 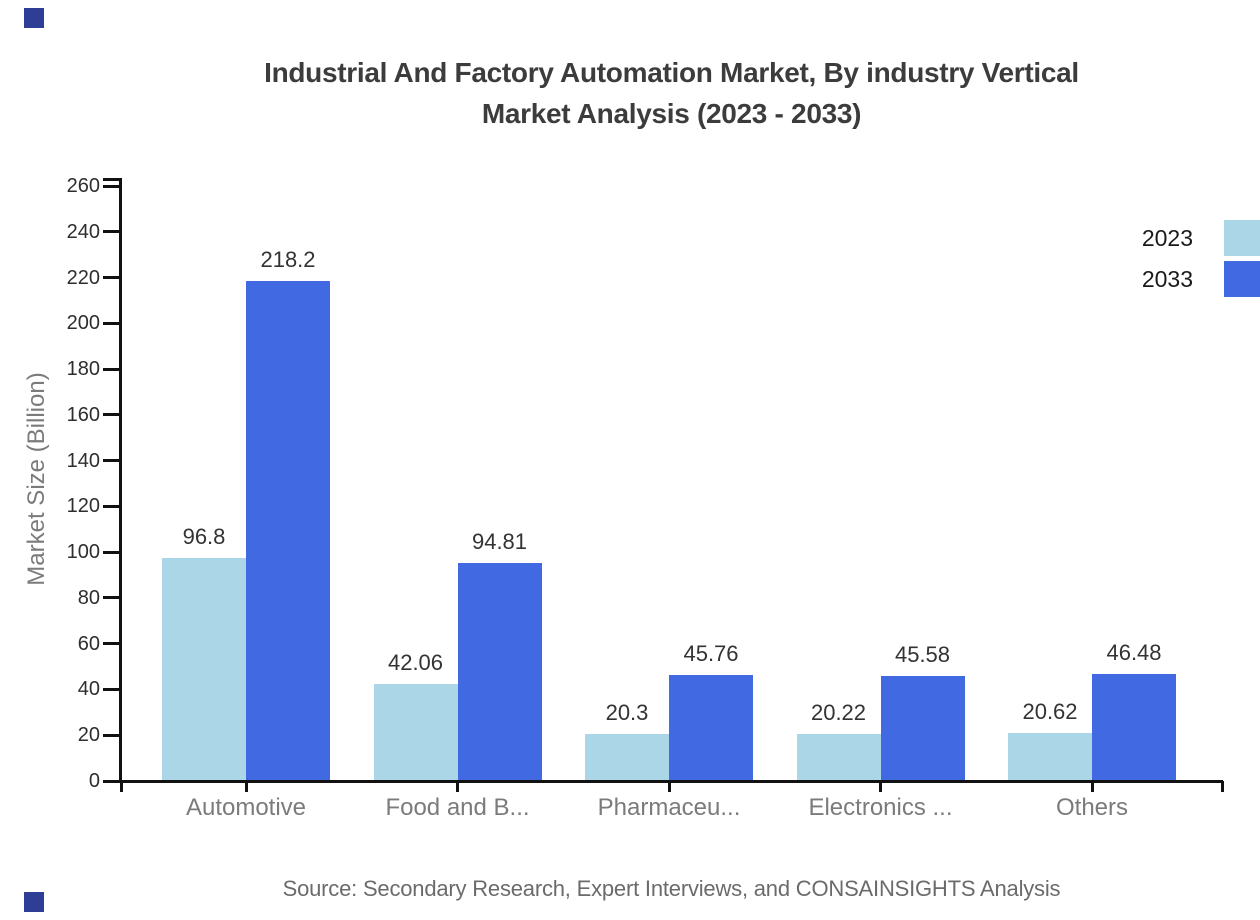 What do you see at coordinates (94, 781) in the screenshot?
I see `y-tick-label: 0` at bounding box center [94, 781].